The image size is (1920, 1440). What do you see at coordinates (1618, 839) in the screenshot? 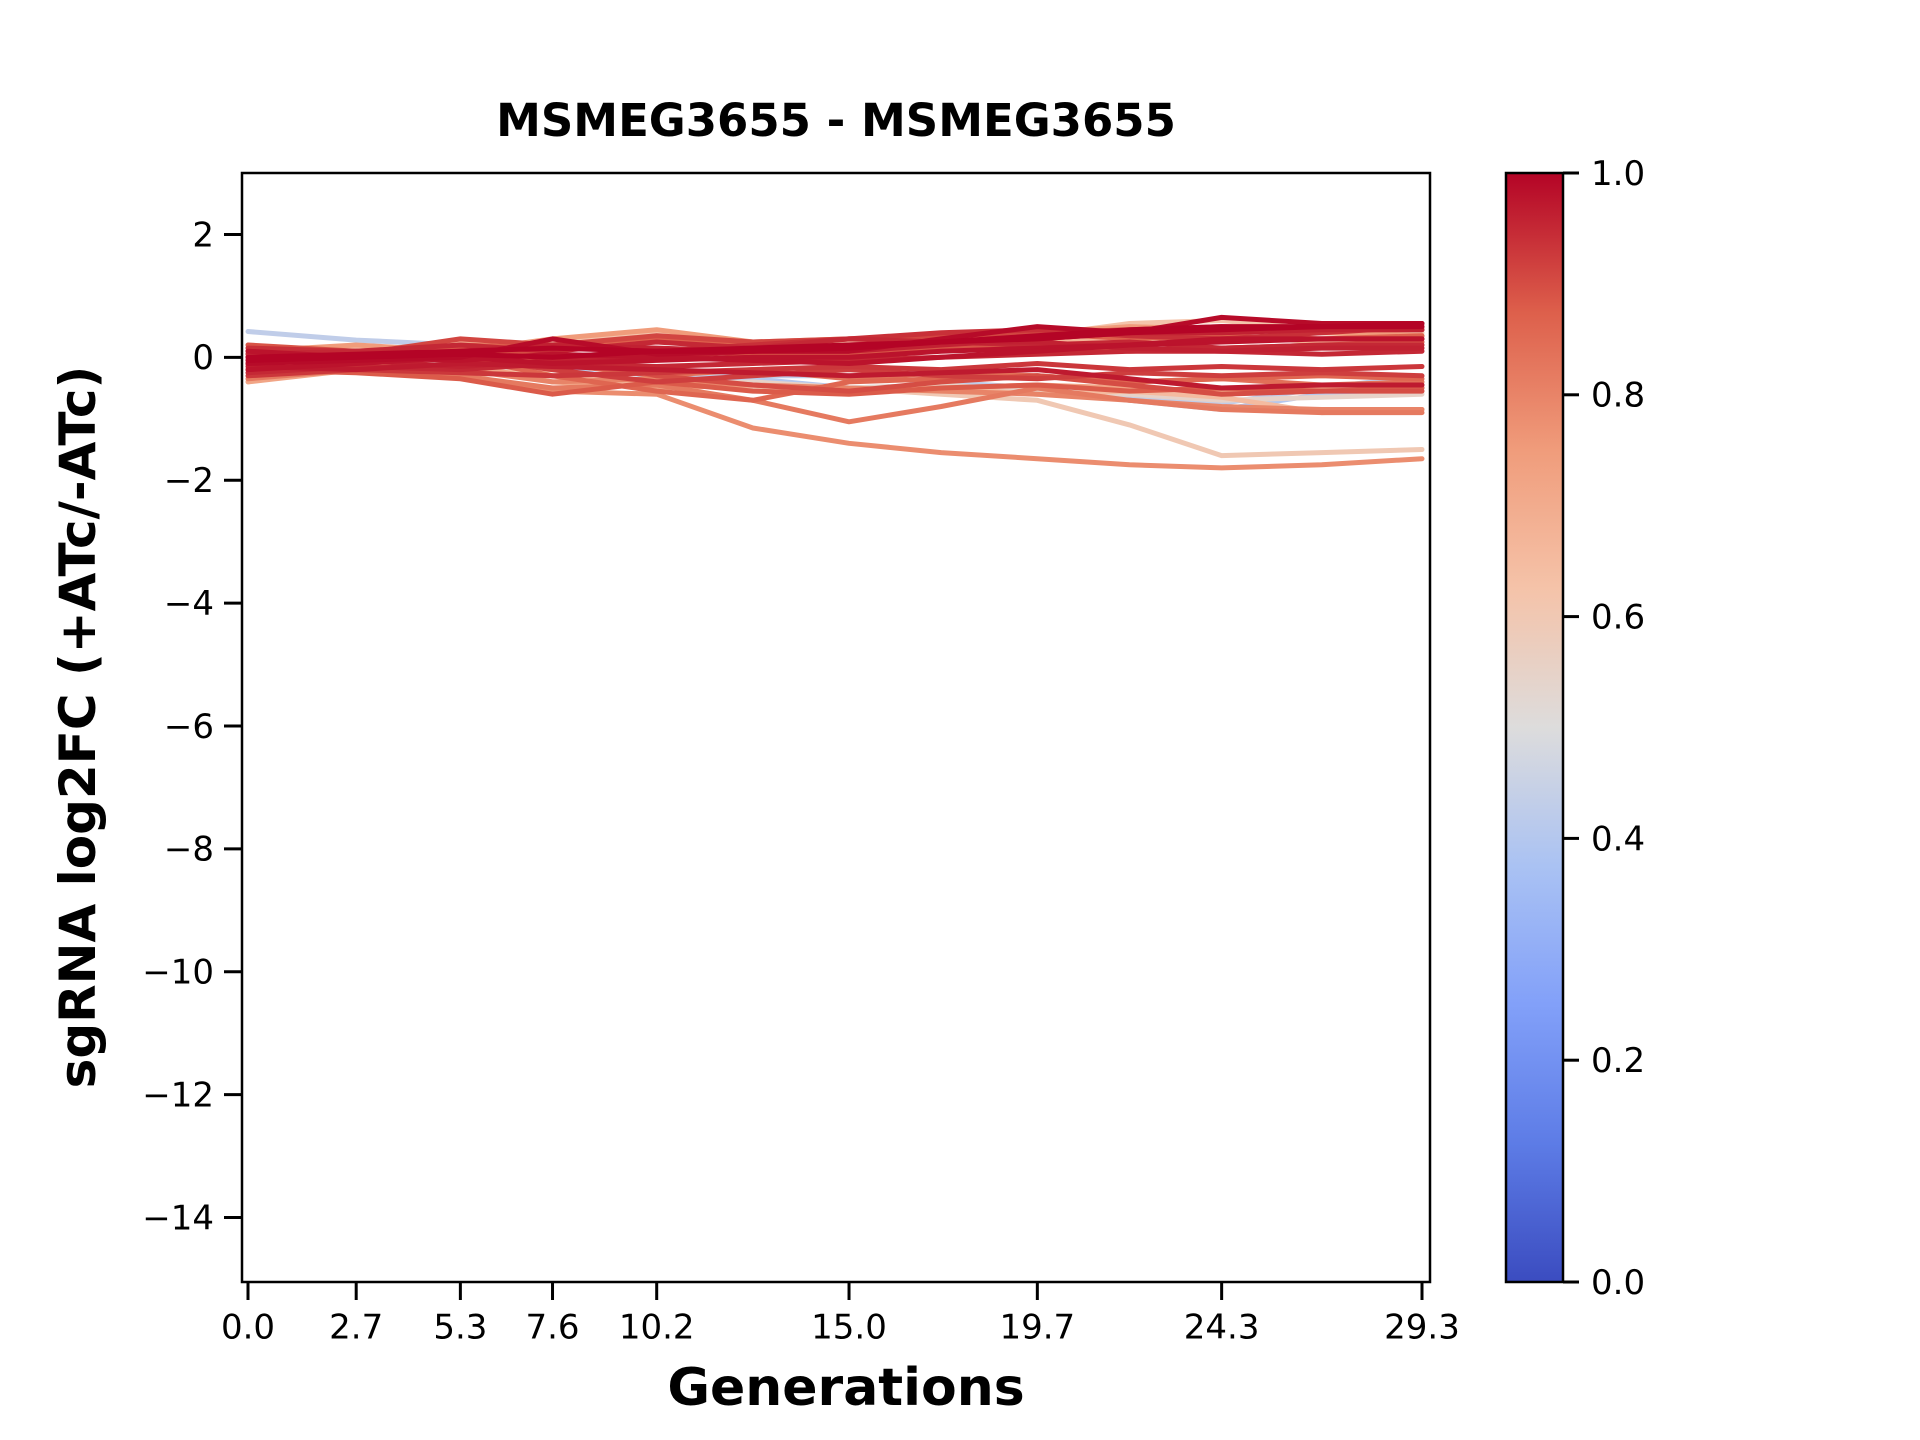
I see `colorbar-tick-label: 0.4` at bounding box center [1618, 839].